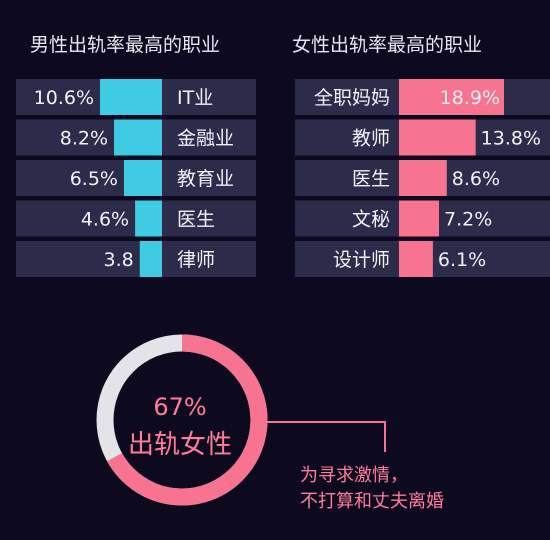 The height and width of the screenshot is (540, 550). I want to click on male-value-label: 3.8, so click(119, 260).